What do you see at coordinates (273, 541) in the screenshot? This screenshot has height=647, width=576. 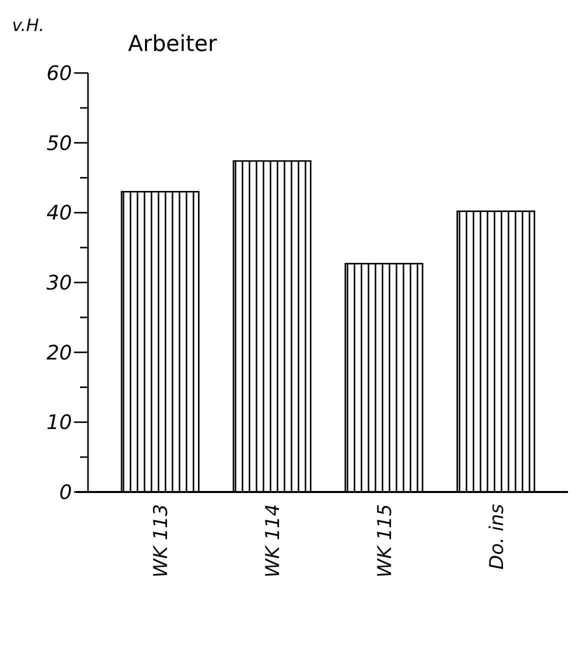 I see `x-tick-label: WK 114` at bounding box center [273, 541].